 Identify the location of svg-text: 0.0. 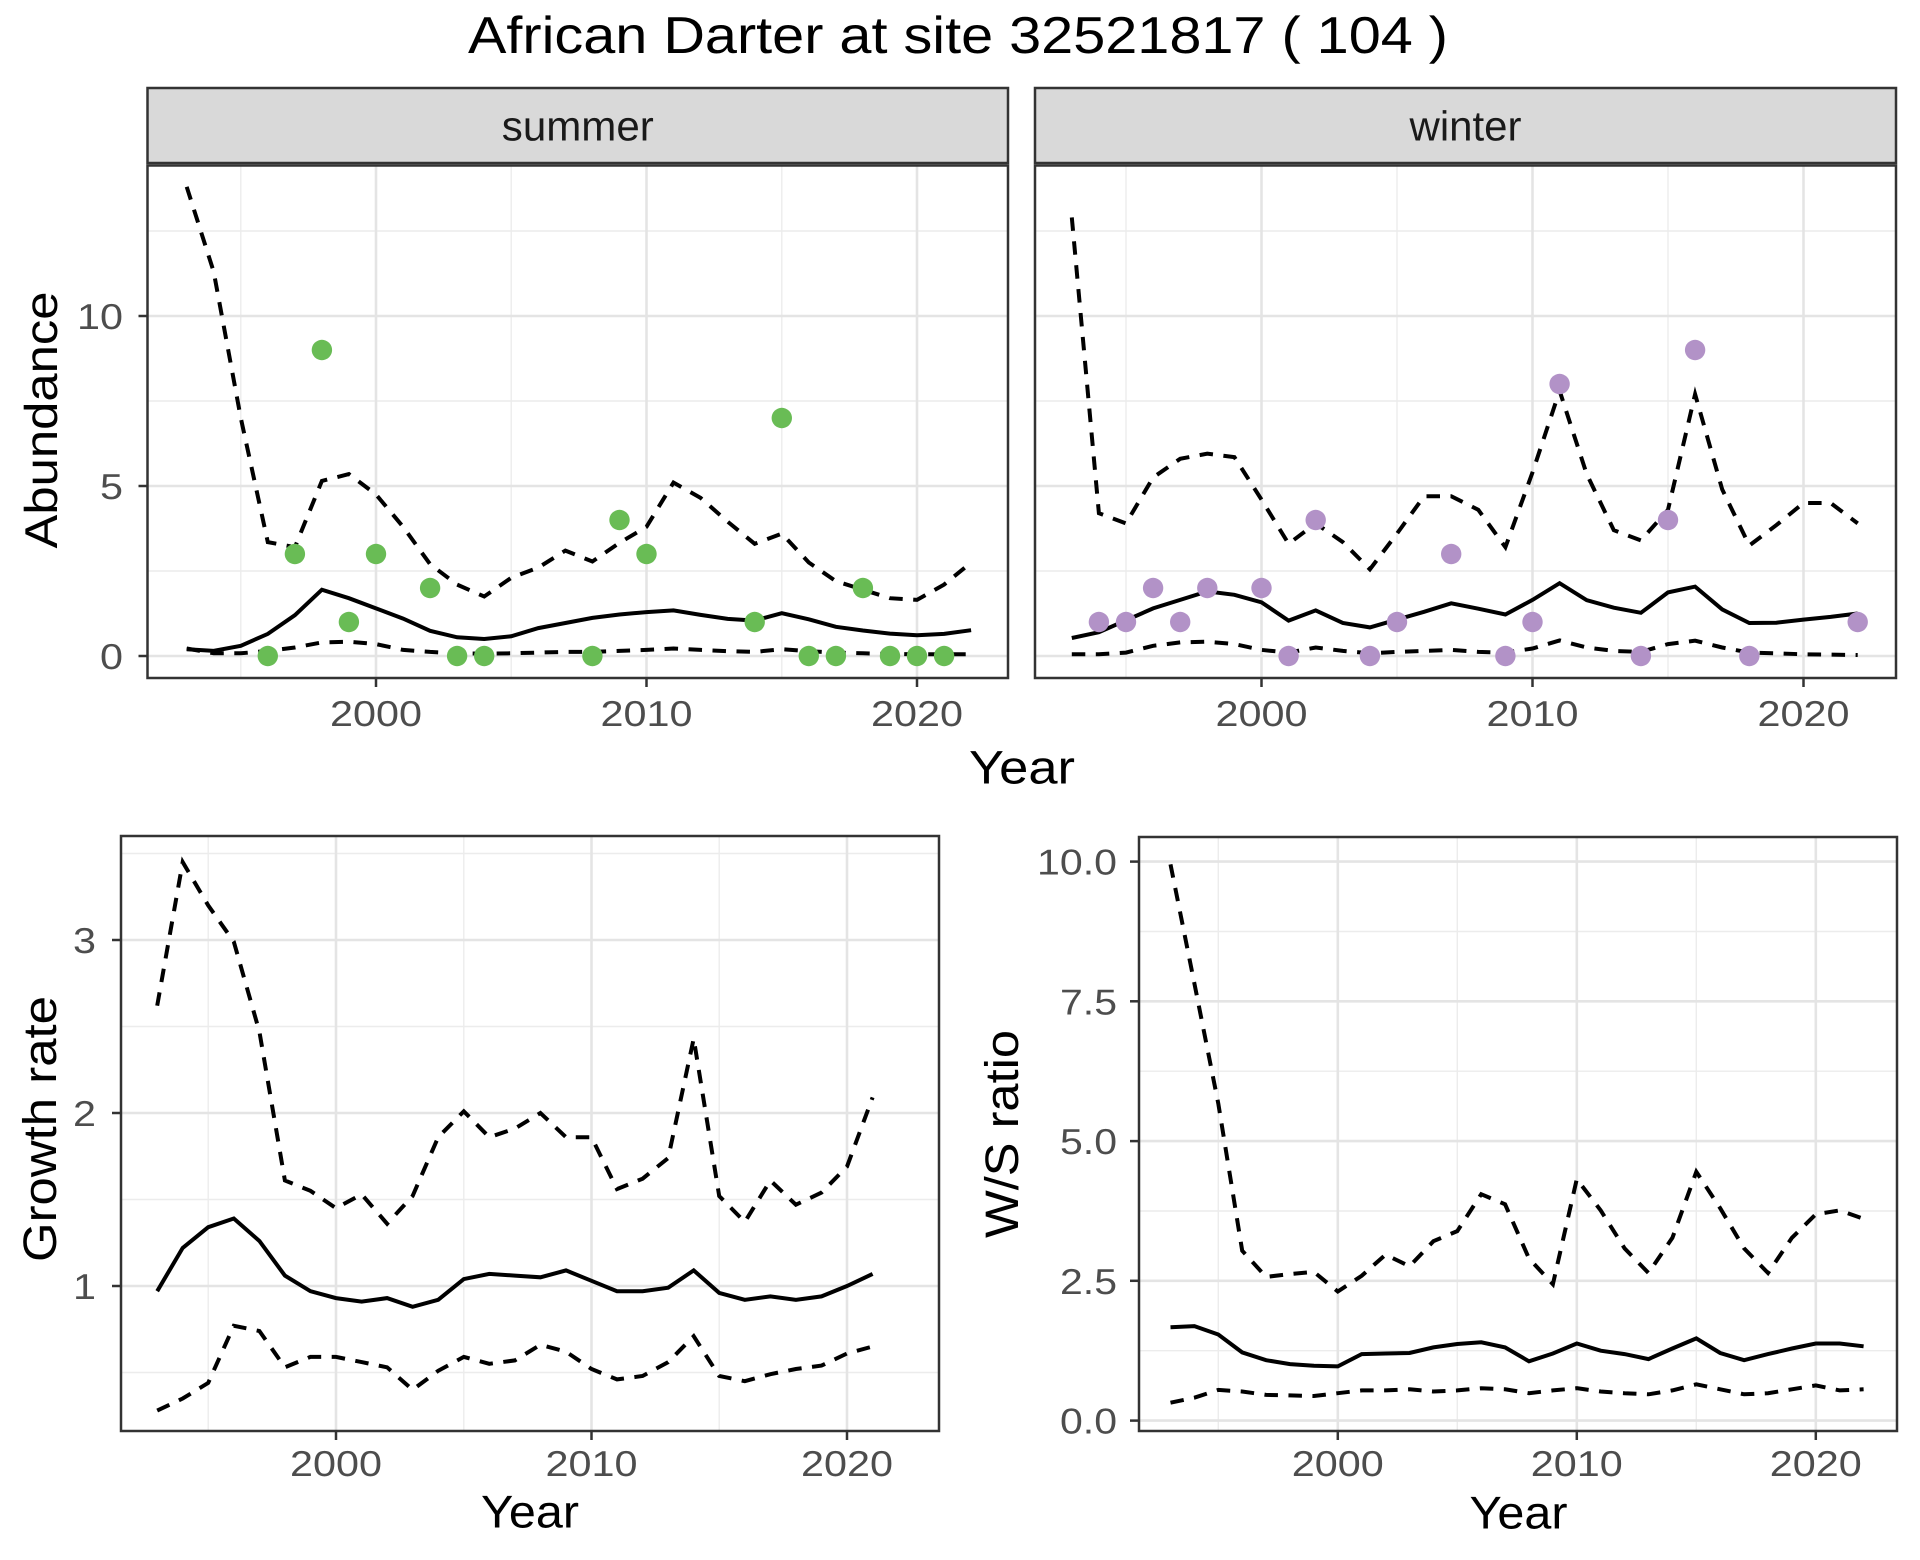
(1088, 1421).